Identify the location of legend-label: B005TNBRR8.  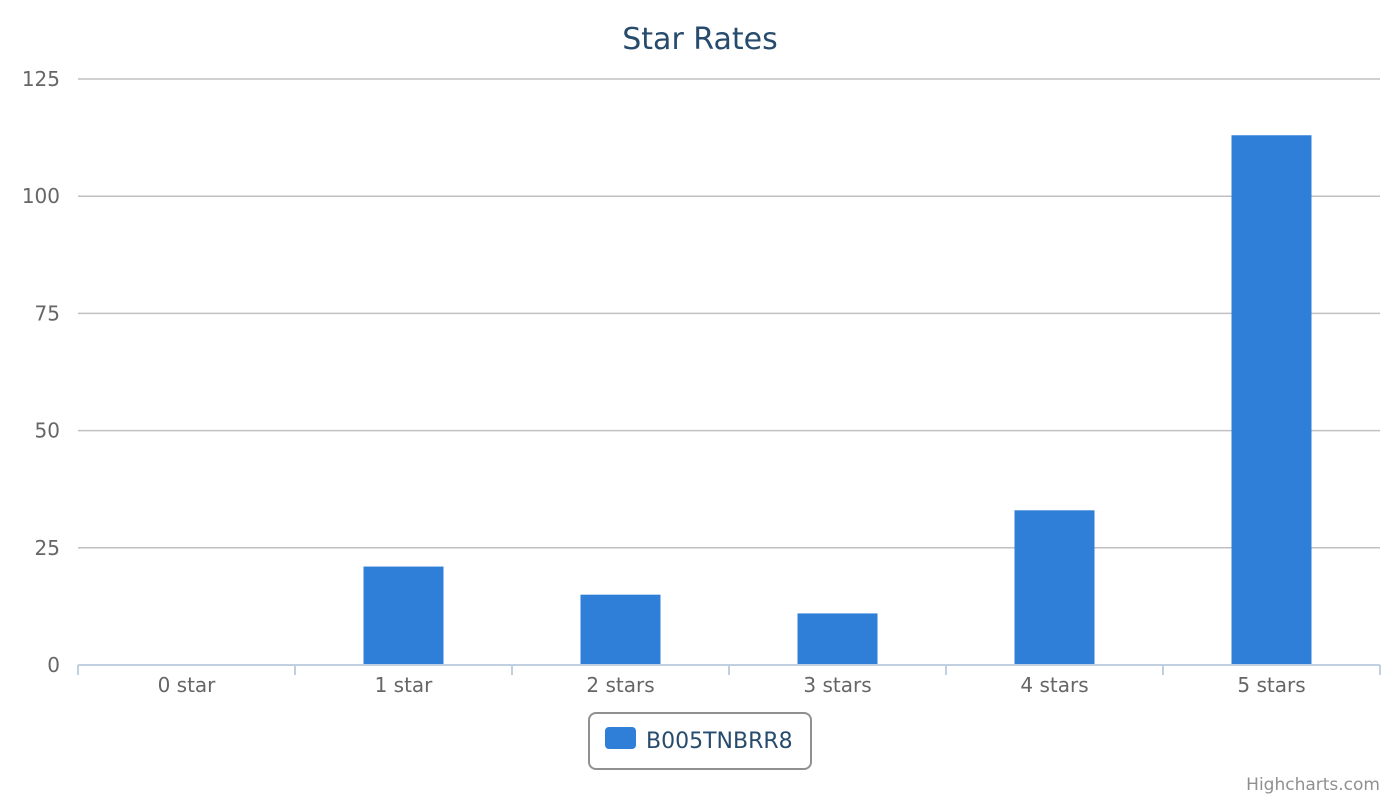
(719, 741).